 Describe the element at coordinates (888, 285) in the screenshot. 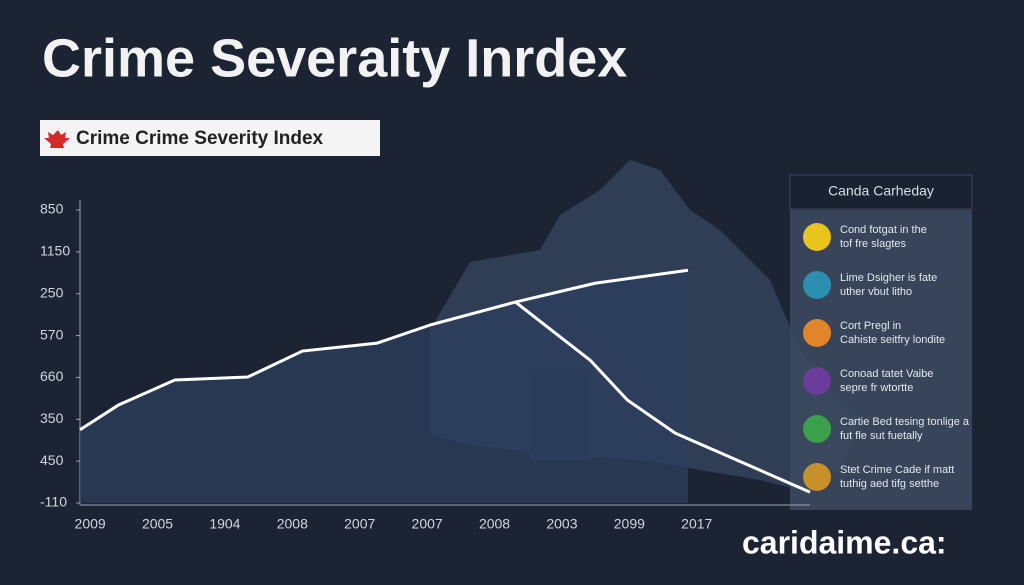

I see `legend-item: Lime Dsigher is fate uther vbut litho` at that location.